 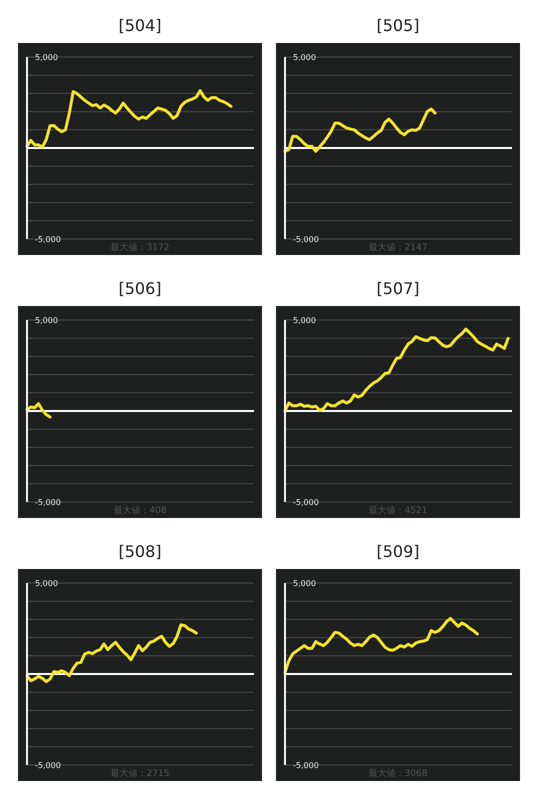 What do you see at coordinates (140, 26) in the screenshot?
I see `chart-title: [504]` at bounding box center [140, 26].